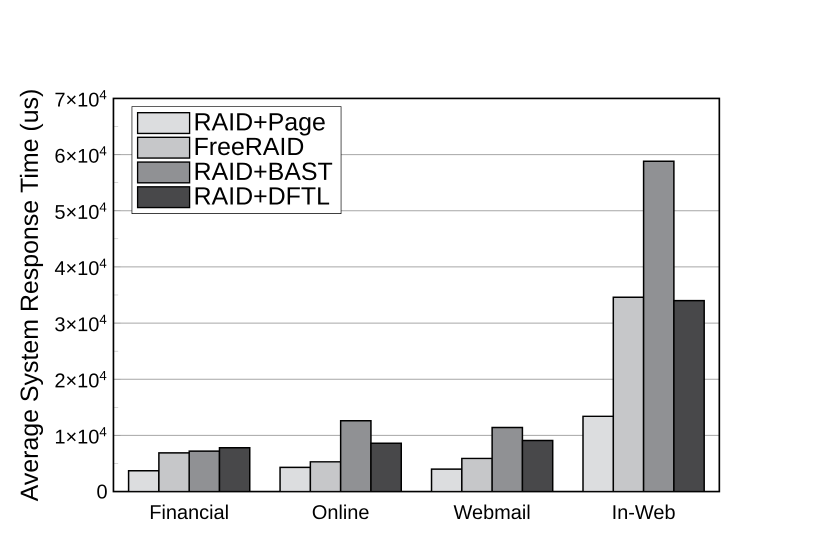 This screenshot has height=548, width=813. I want to click on y-tick-label: 7×10$^{4}$, so click(80, 98).